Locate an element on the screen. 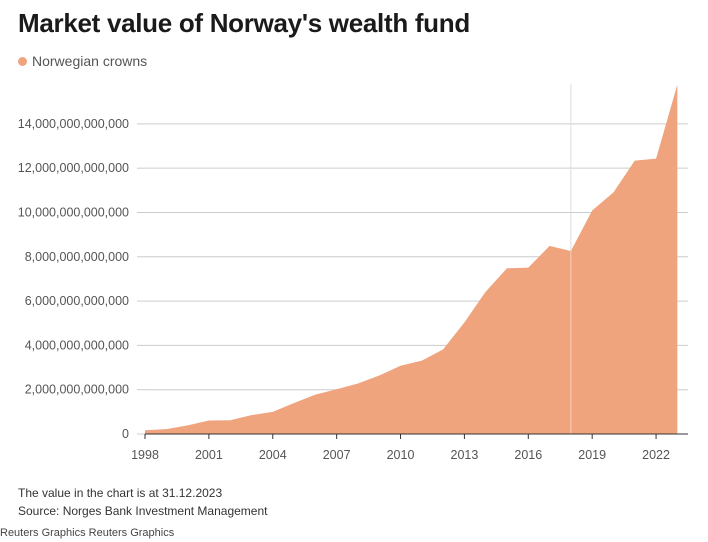  x-tick-label: 2016 is located at coordinates (528, 455).